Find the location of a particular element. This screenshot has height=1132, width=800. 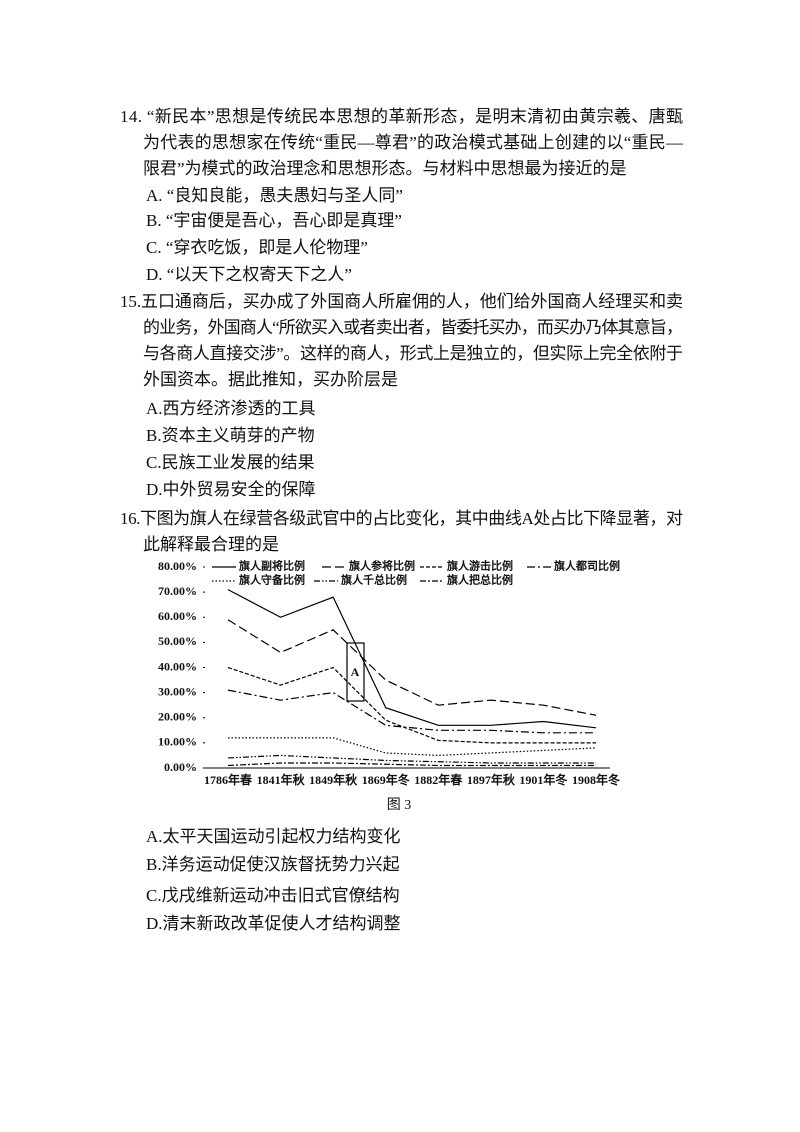

option: B.资本主义萌芽的产物 is located at coordinates (230, 435).